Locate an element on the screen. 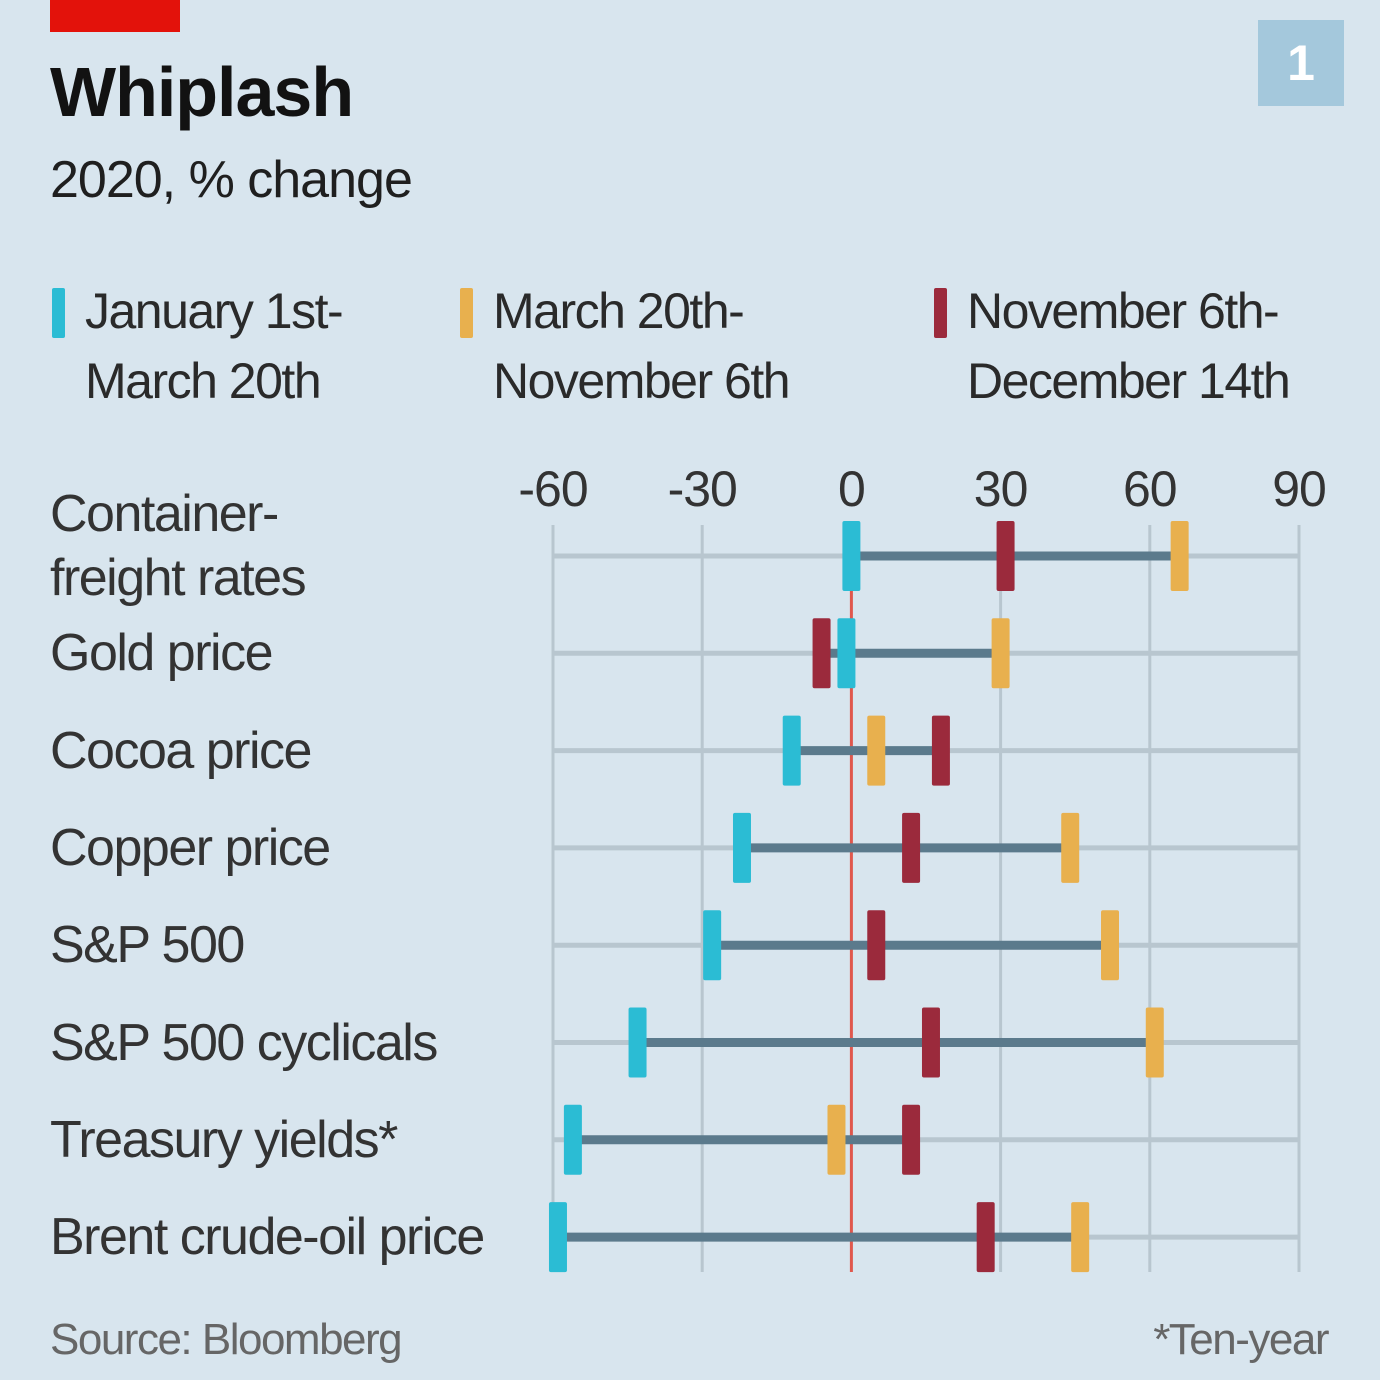 This screenshot has width=1380, height=1380. category-label-line: S&P 500 is located at coordinates (147, 945).